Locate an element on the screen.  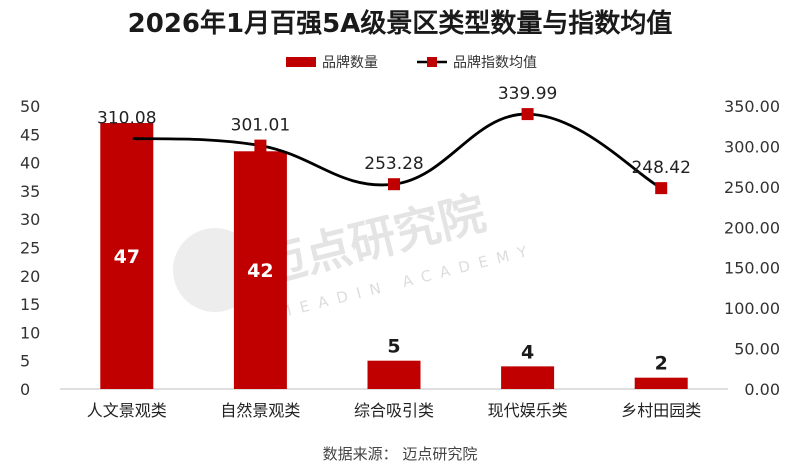
bar-data-label: 42 is located at coordinates (260, 271).